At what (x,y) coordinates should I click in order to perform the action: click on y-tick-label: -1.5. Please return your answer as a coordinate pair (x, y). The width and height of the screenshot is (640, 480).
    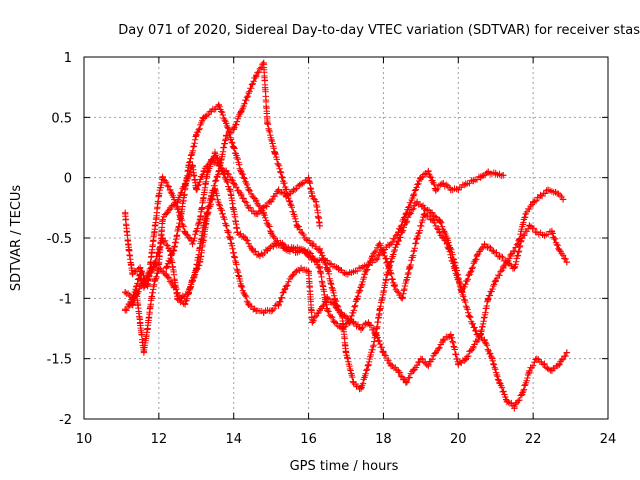
    Looking at the image, I should click on (59, 360).